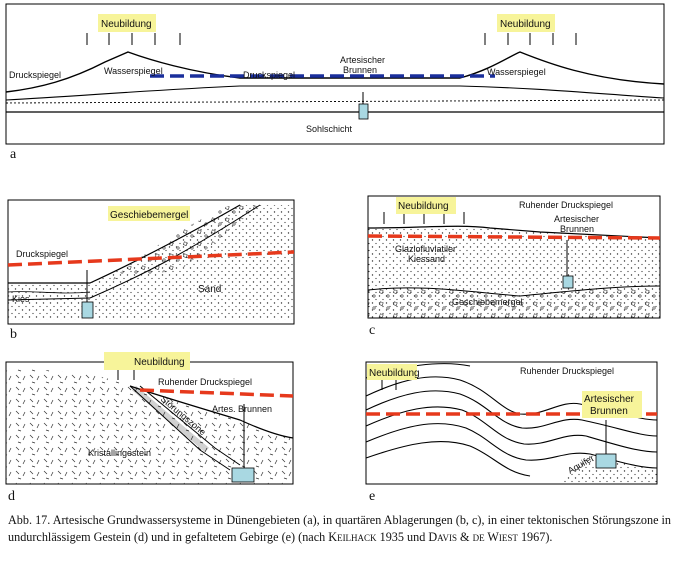 This screenshot has width=680, height=586. Describe the element at coordinates (242, 409) in the screenshot. I see `artes-brunnen-label: Artes. Brunnen` at that location.